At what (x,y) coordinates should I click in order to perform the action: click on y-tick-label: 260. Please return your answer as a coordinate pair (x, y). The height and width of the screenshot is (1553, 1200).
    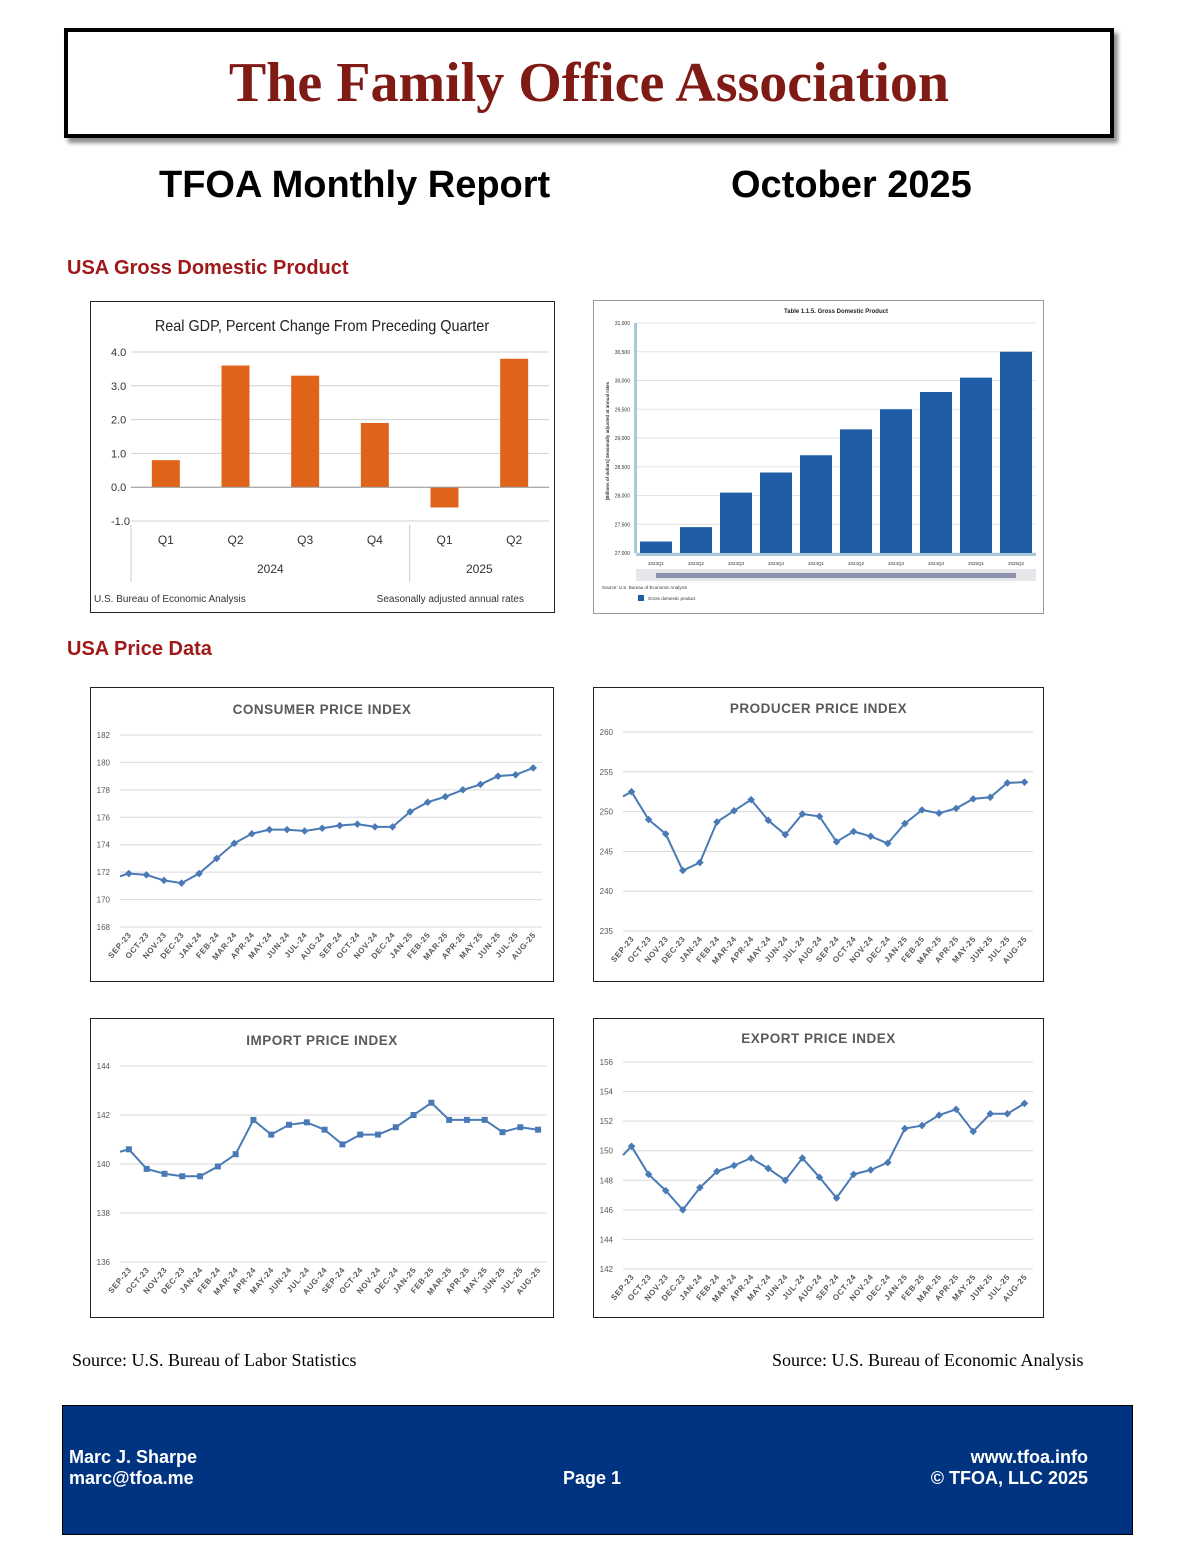
    Looking at the image, I should click on (607, 732).